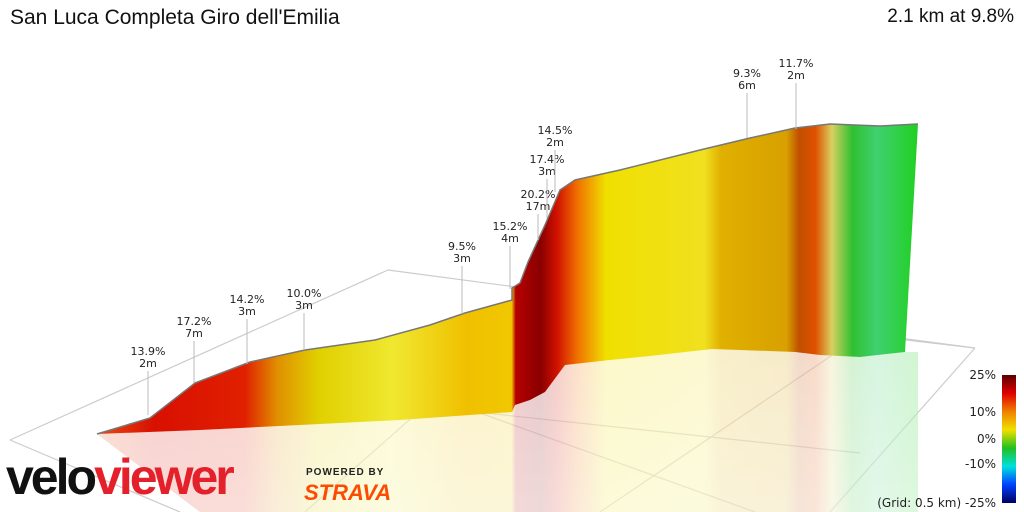 The image size is (1024, 512). What do you see at coordinates (950, 16) in the screenshot?
I see `climb-summary: 2.1 km at 9.8%` at bounding box center [950, 16].